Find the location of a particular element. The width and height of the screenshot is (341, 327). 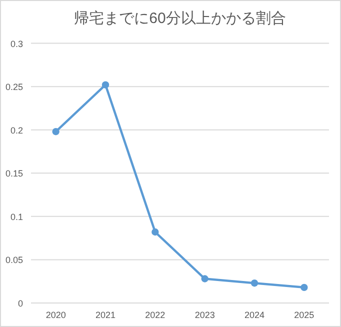

x-tick-label: 2022 is located at coordinates (155, 315).